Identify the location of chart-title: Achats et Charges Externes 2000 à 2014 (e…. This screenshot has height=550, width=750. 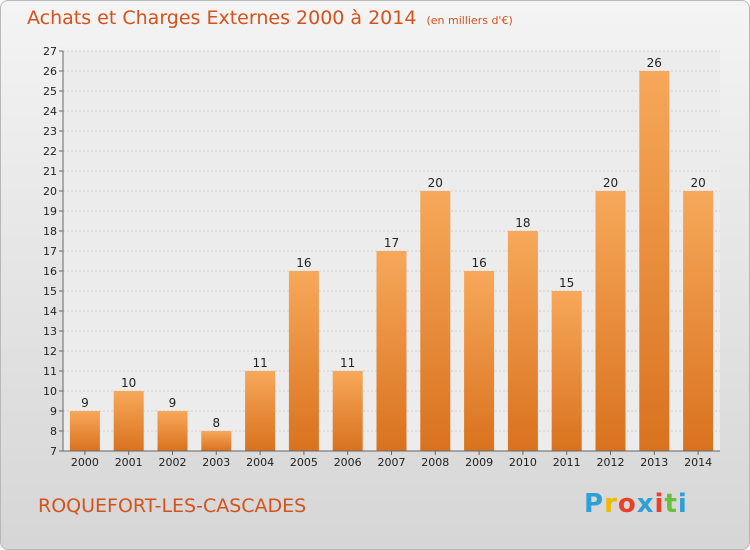
(270, 18).